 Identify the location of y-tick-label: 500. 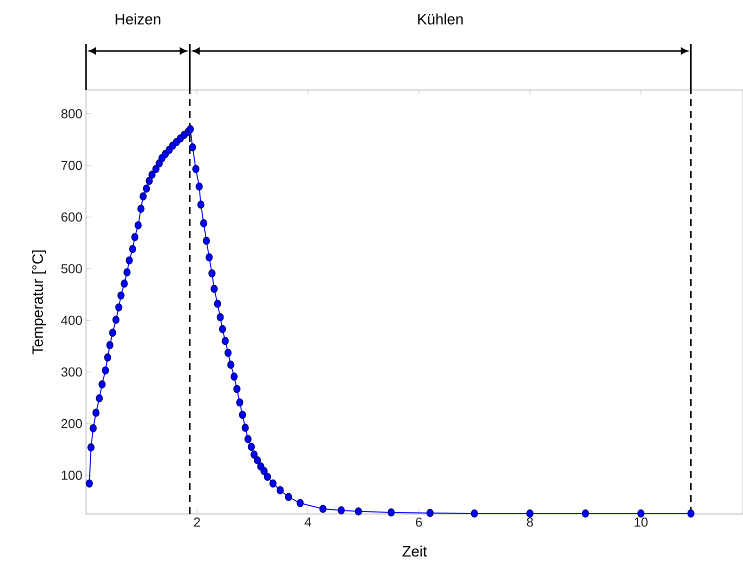
(71, 269).